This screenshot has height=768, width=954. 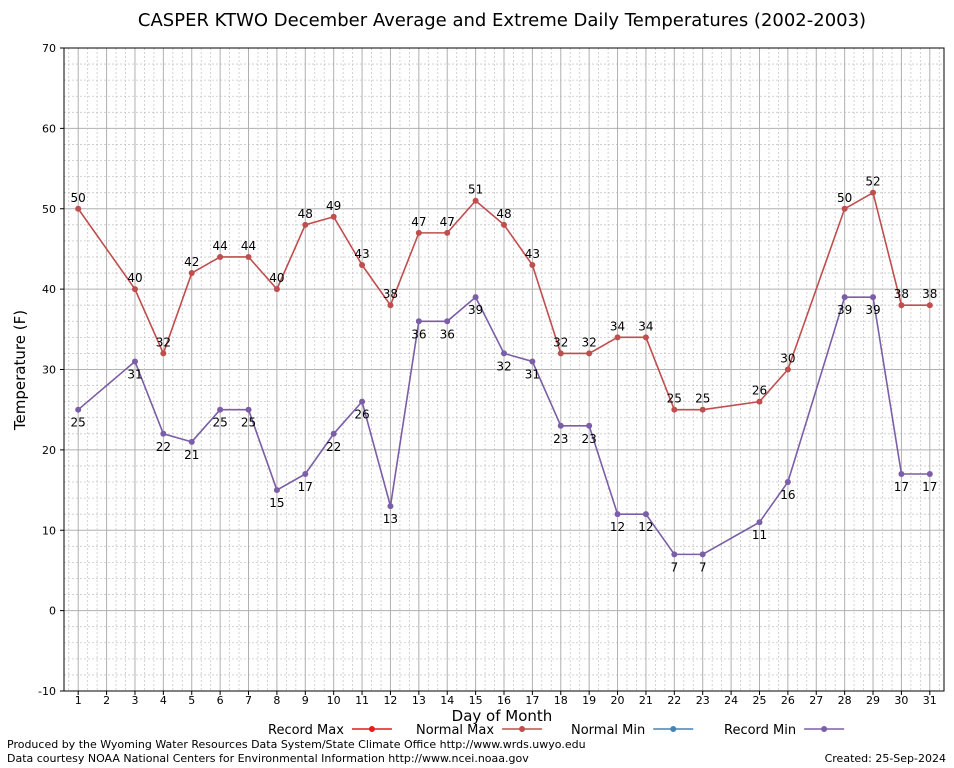 I want to click on normal-max-data-label: 43, so click(x=532, y=254).